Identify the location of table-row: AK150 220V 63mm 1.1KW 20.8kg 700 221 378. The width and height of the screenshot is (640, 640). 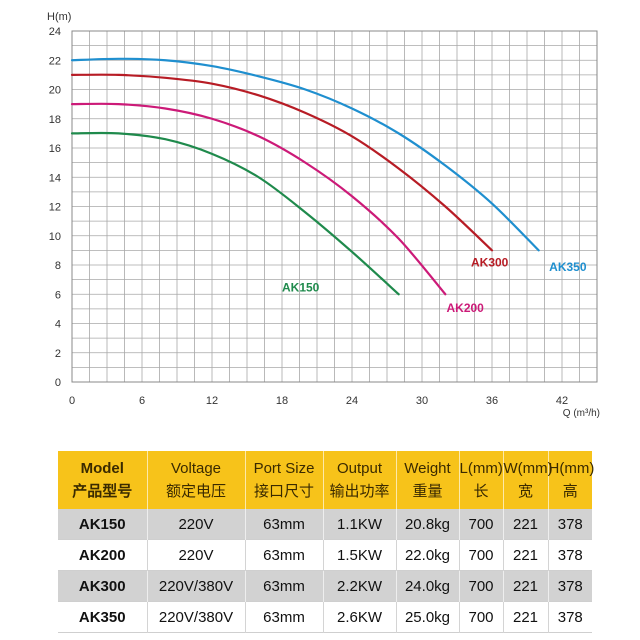
(325, 524).